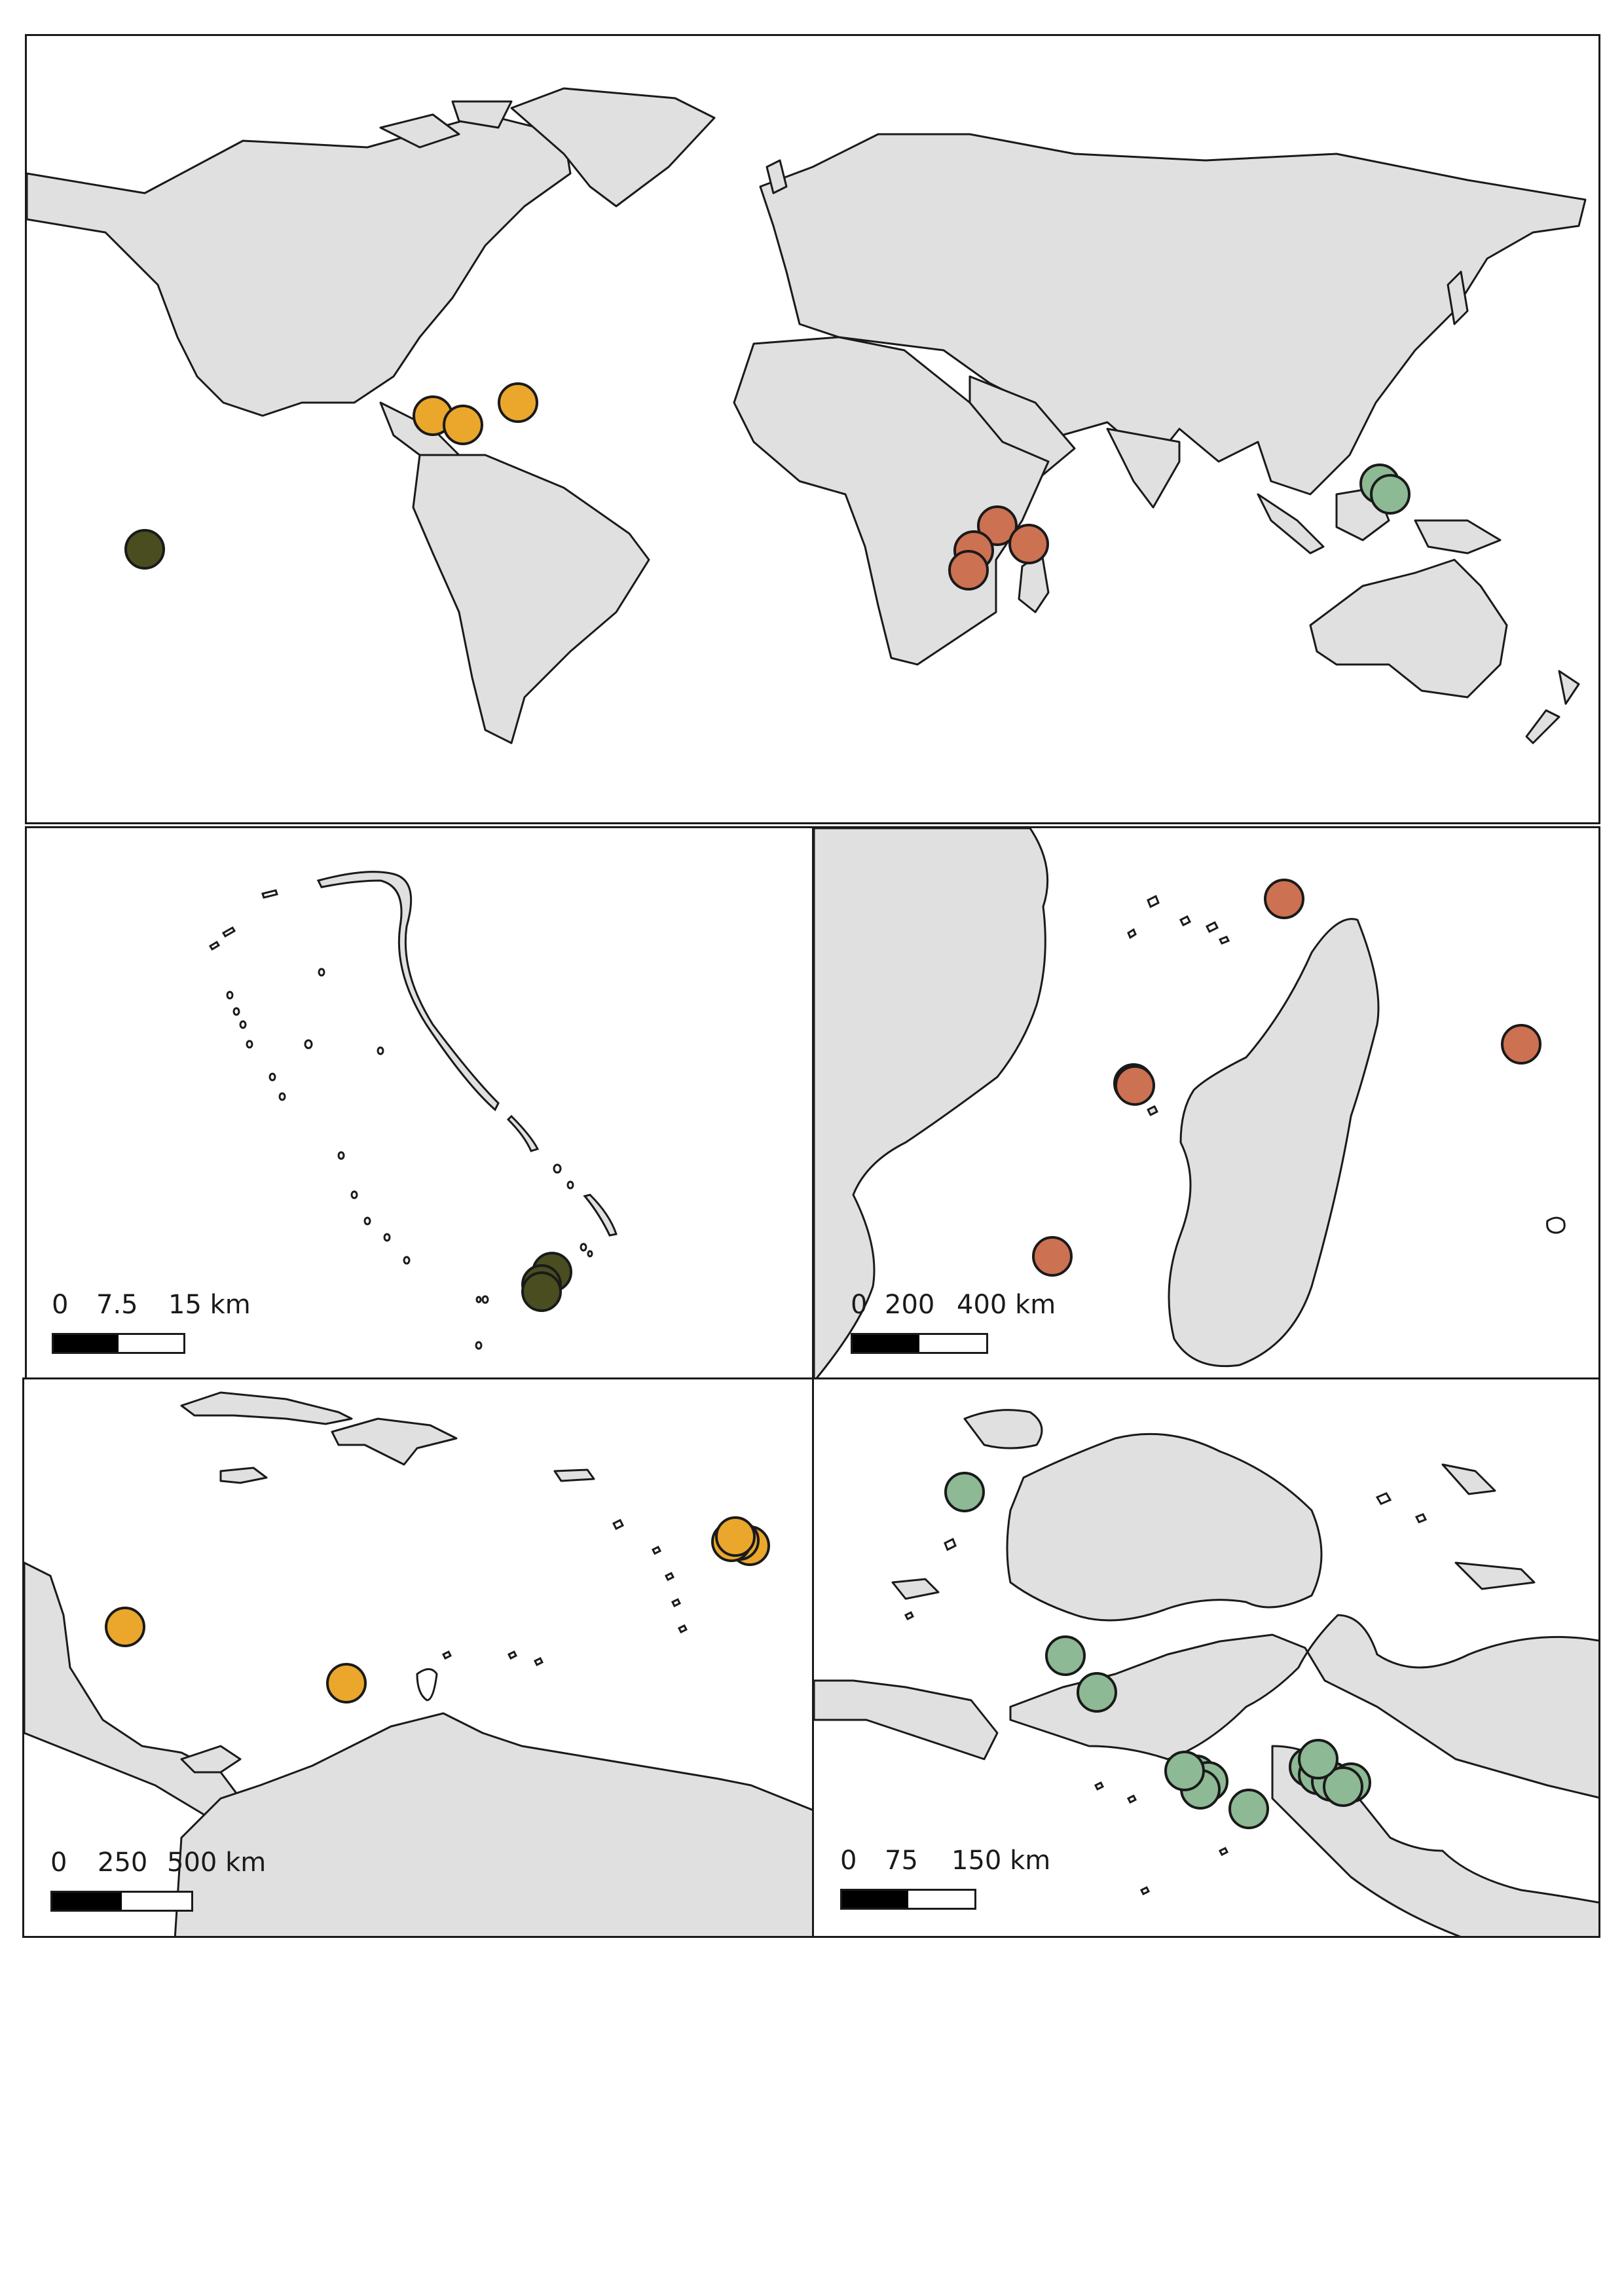 The image size is (1624, 2296). What do you see at coordinates (901, 1861) in the screenshot?
I see `scale-label: 75` at bounding box center [901, 1861].